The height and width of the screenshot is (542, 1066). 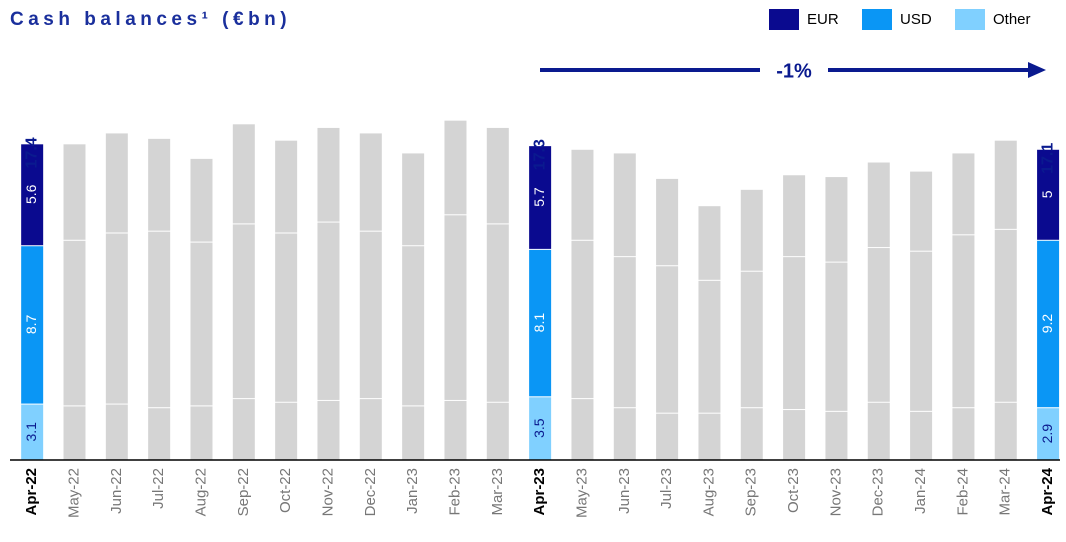 I want to click on x-tick-label: Nov-23, so click(x=835, y=492).